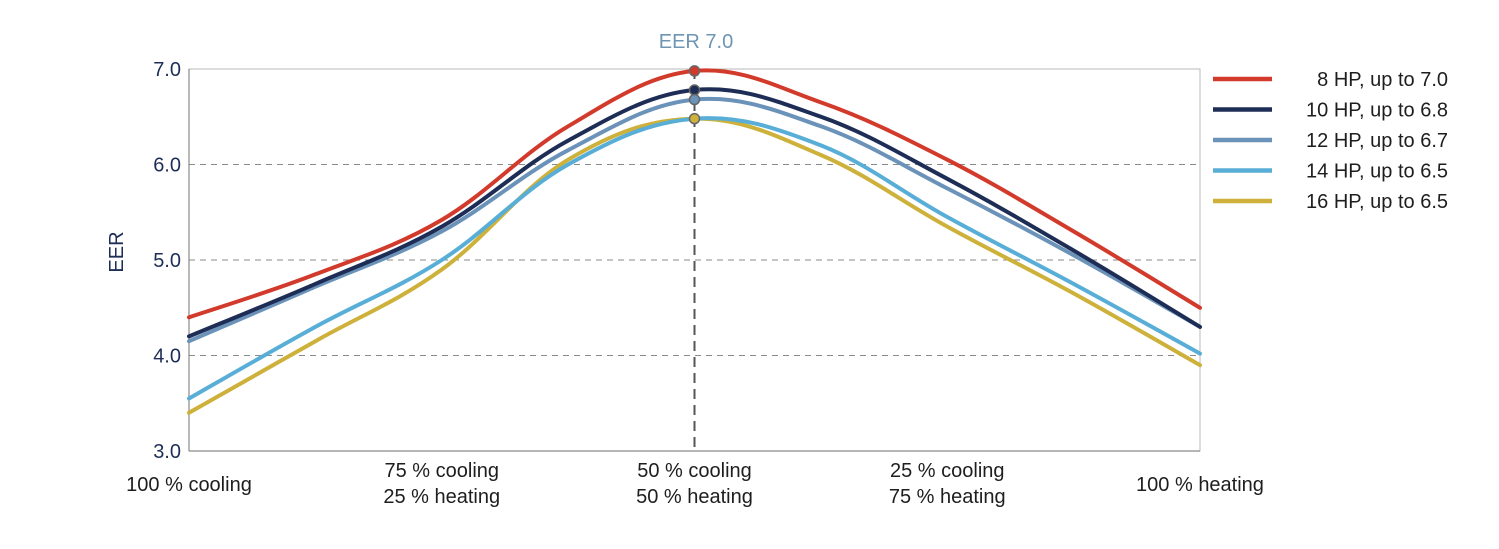 The image size is (1499, 549). What do you see at coordinates (694, 471) in the screenshot?
I see `x-tick-label: 50 % cooling` at bounding box center [694, 471].